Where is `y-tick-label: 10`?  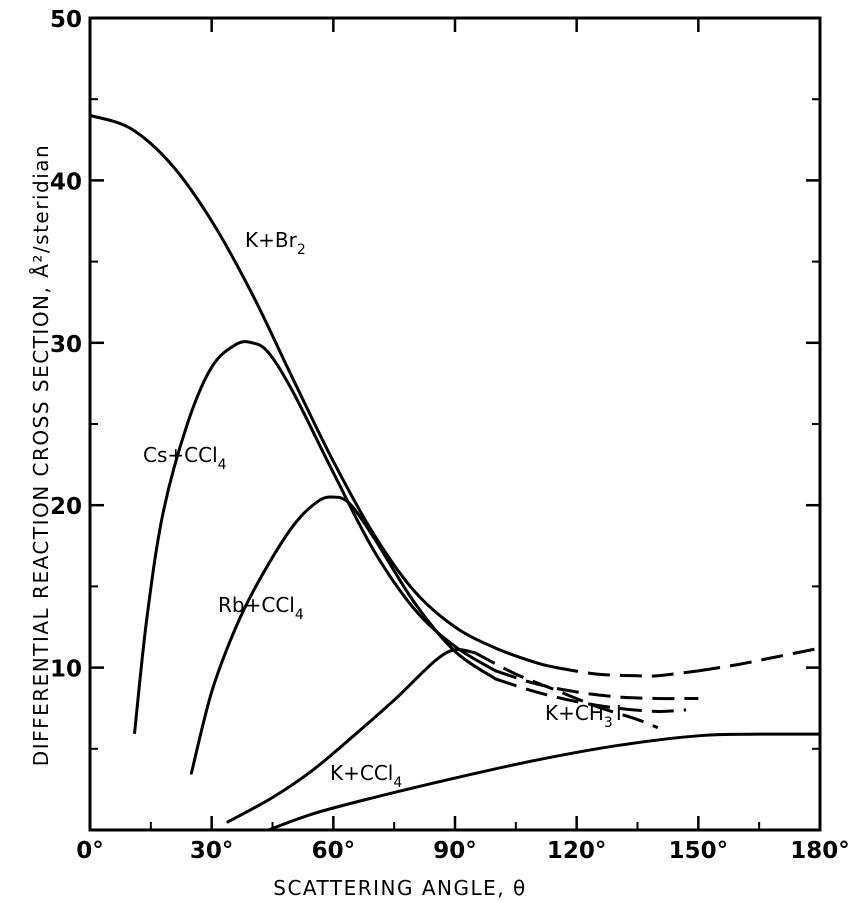 y-tick-label: 10 is located at coordinates (66, 670).